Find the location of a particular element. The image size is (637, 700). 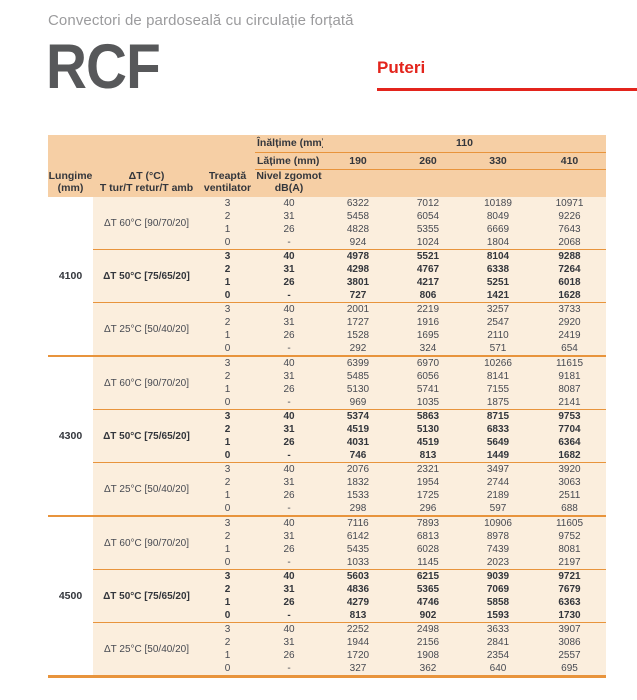

power-value: 2110 is located at coordinates (498, 335).